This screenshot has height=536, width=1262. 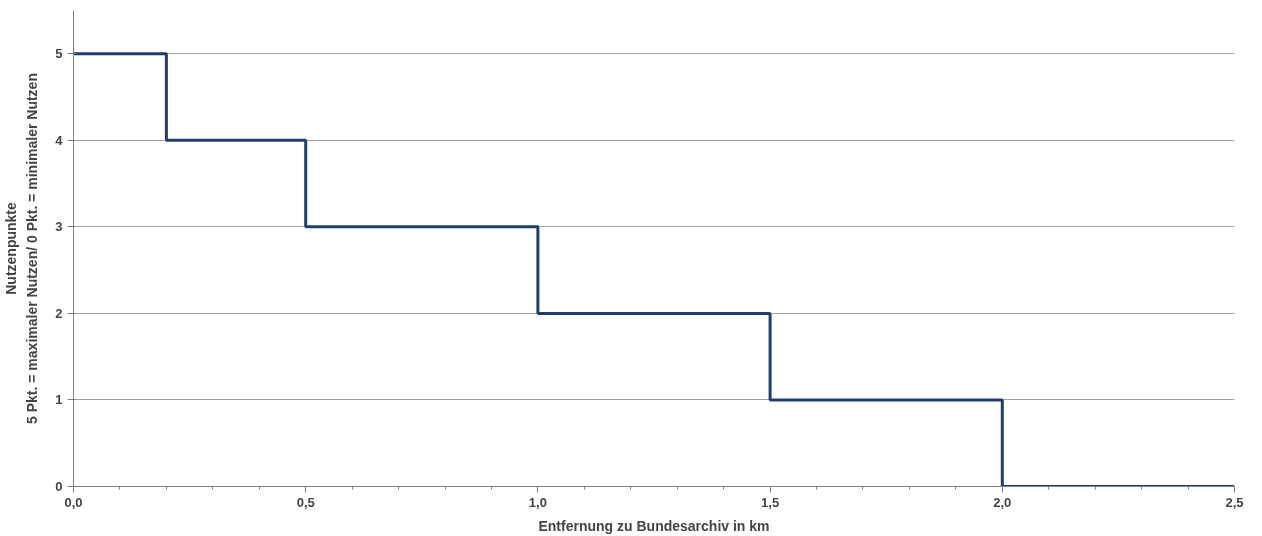 I want to click on y-tick-label: 4, so click(x=59, y=140).